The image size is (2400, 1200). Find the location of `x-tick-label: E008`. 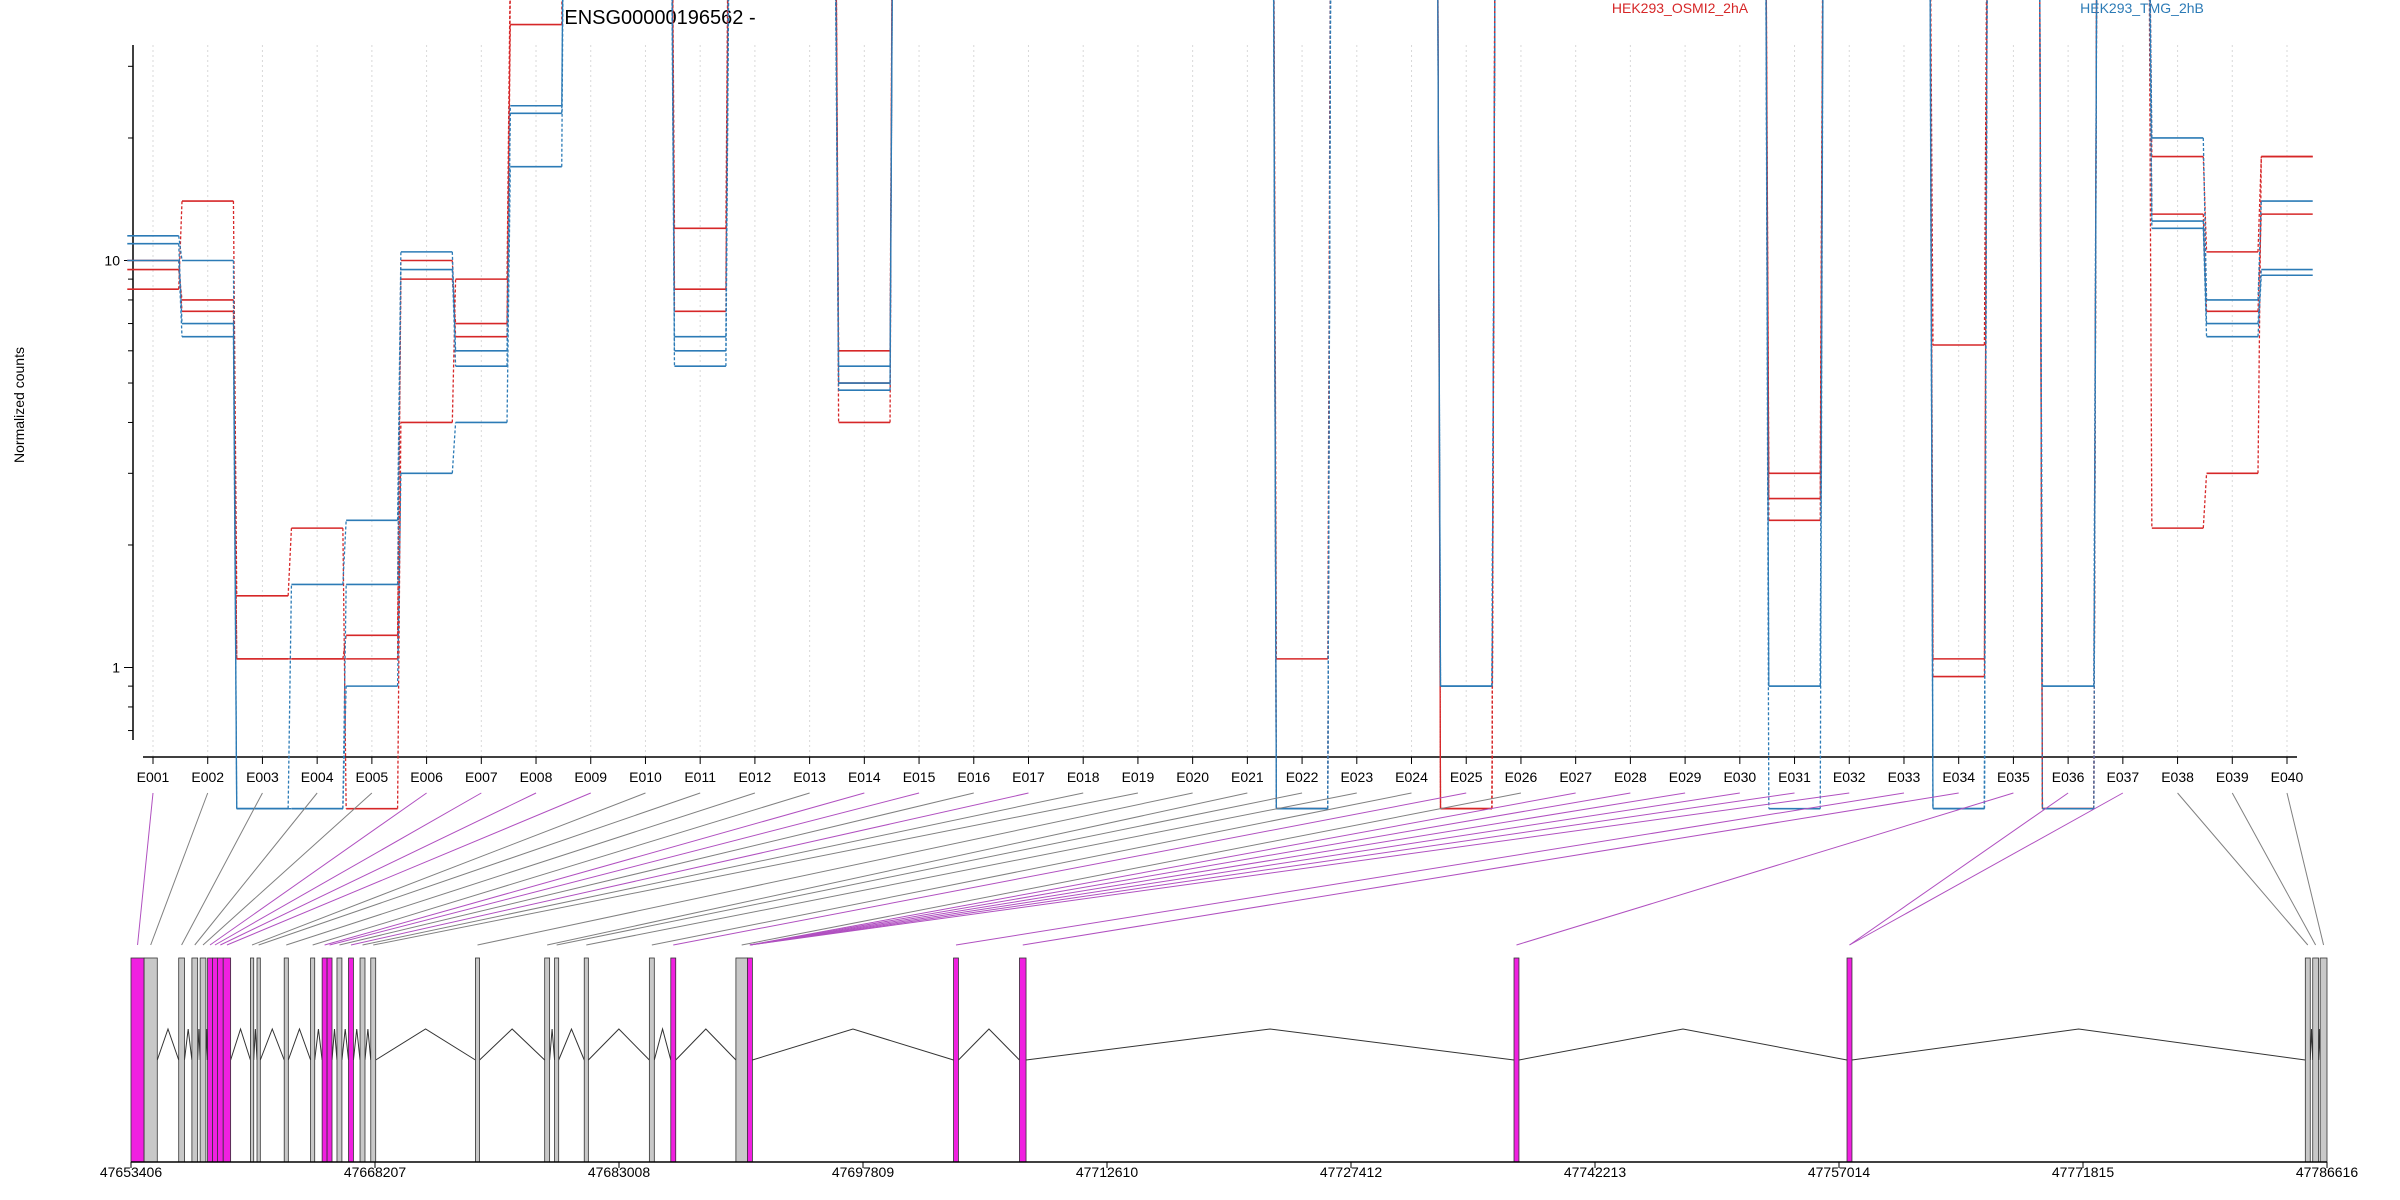

x-tick-label: E008 is located at coordinates (536, 777).